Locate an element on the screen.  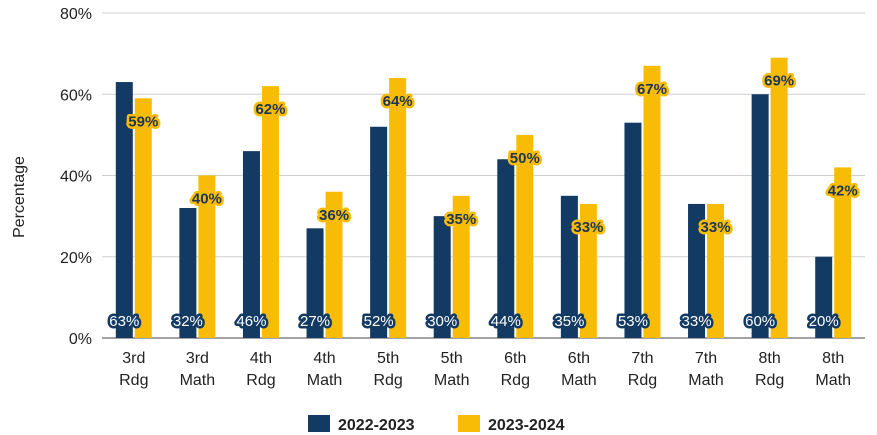
x-tick-label: 5th Rdg is located at coordinates (387, 369).